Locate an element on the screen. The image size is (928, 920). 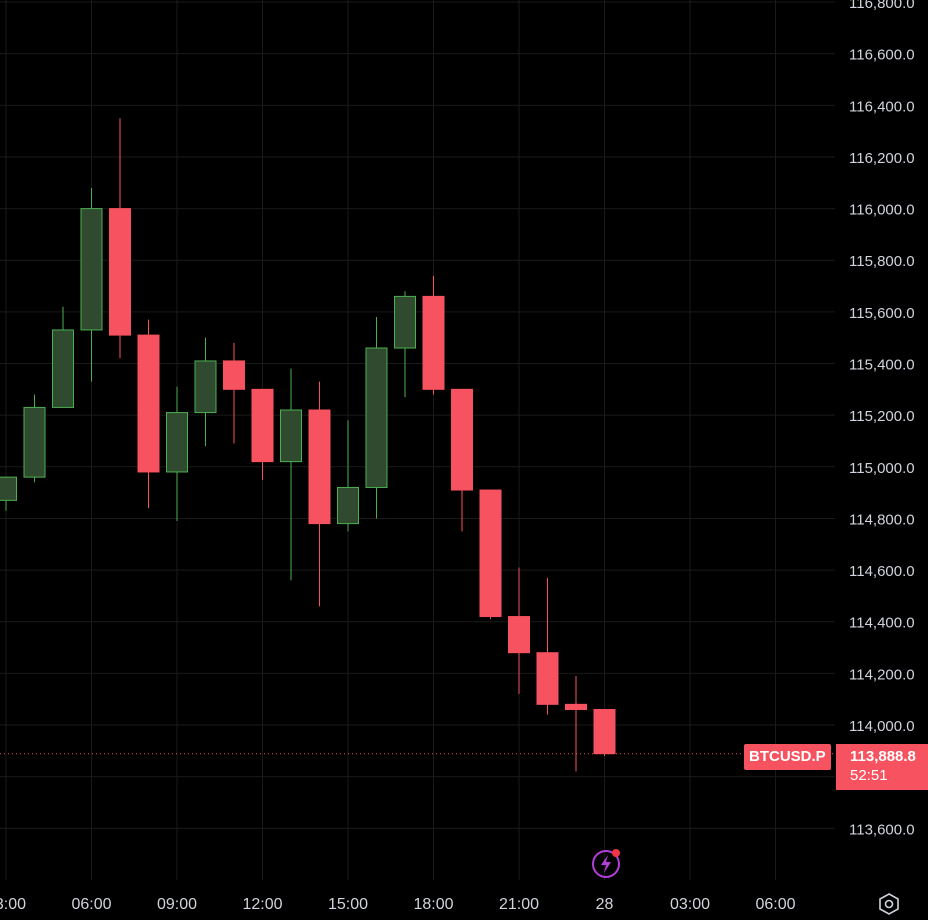
price-tick-label: 115,400.0 is located at coordinates (882, 365).